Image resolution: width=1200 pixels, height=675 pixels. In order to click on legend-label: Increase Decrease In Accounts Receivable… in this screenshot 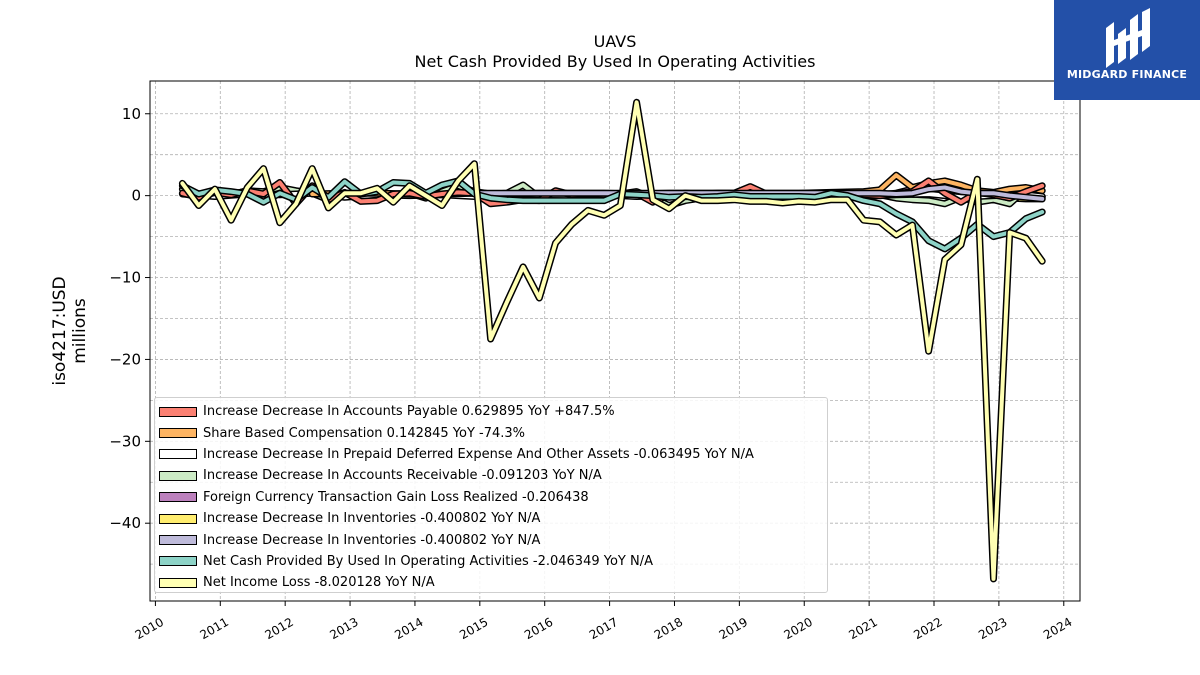, I will do `click(402, 476)`.